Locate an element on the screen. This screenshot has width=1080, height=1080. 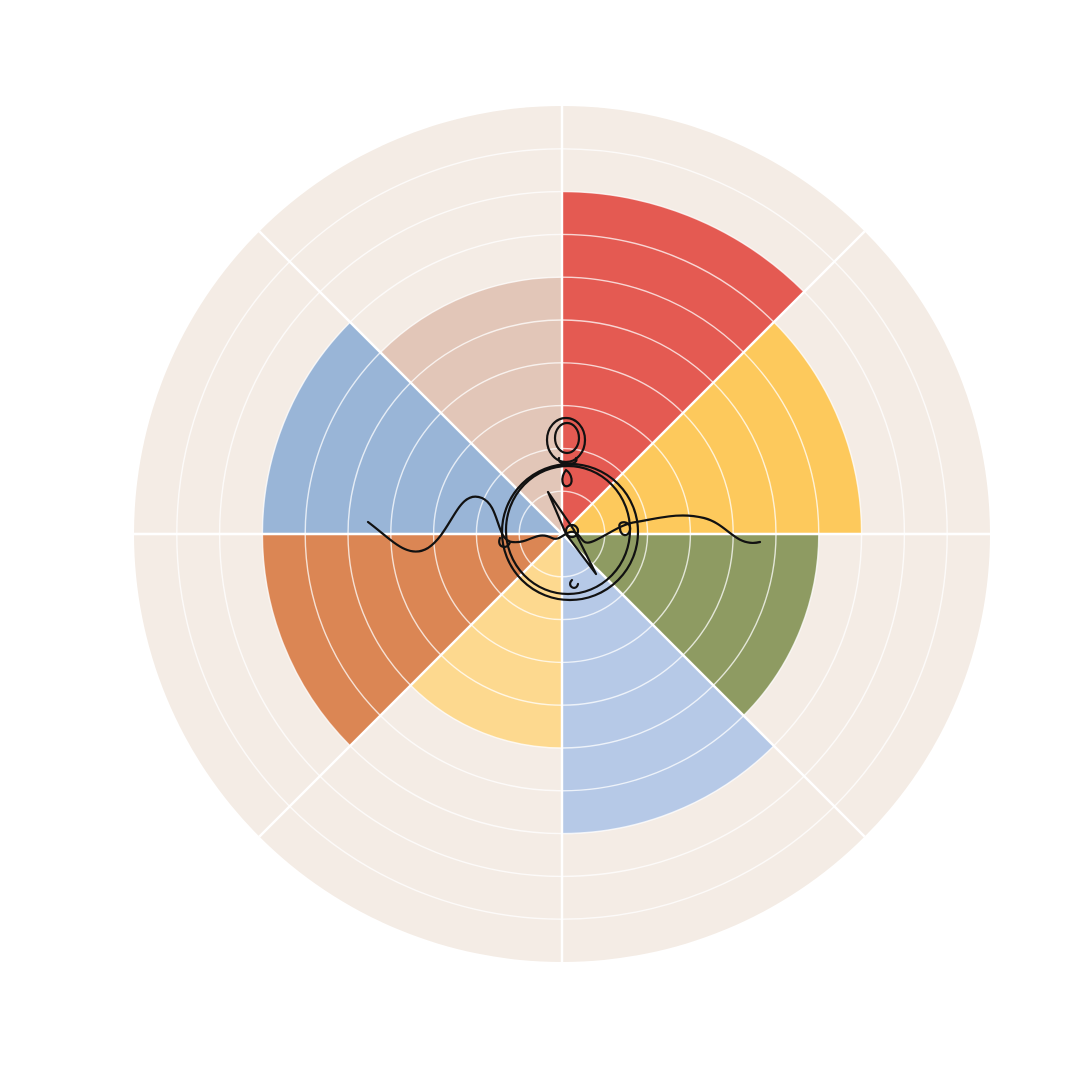
wave-line is located at coordinates (564, 524).